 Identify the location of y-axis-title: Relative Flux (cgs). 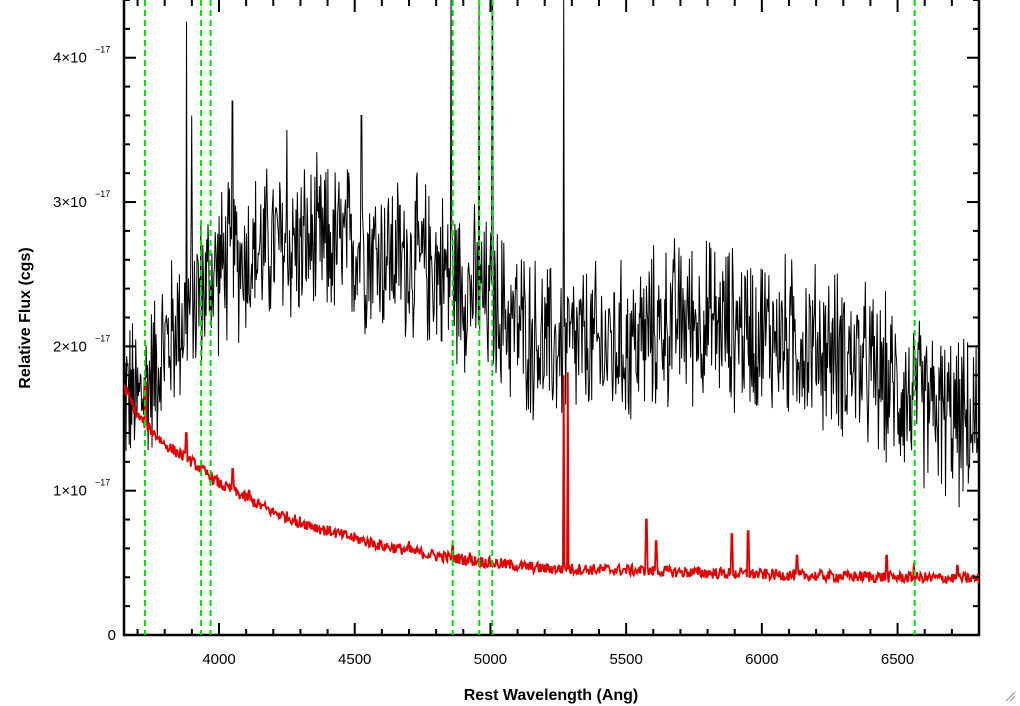
(25, 317).